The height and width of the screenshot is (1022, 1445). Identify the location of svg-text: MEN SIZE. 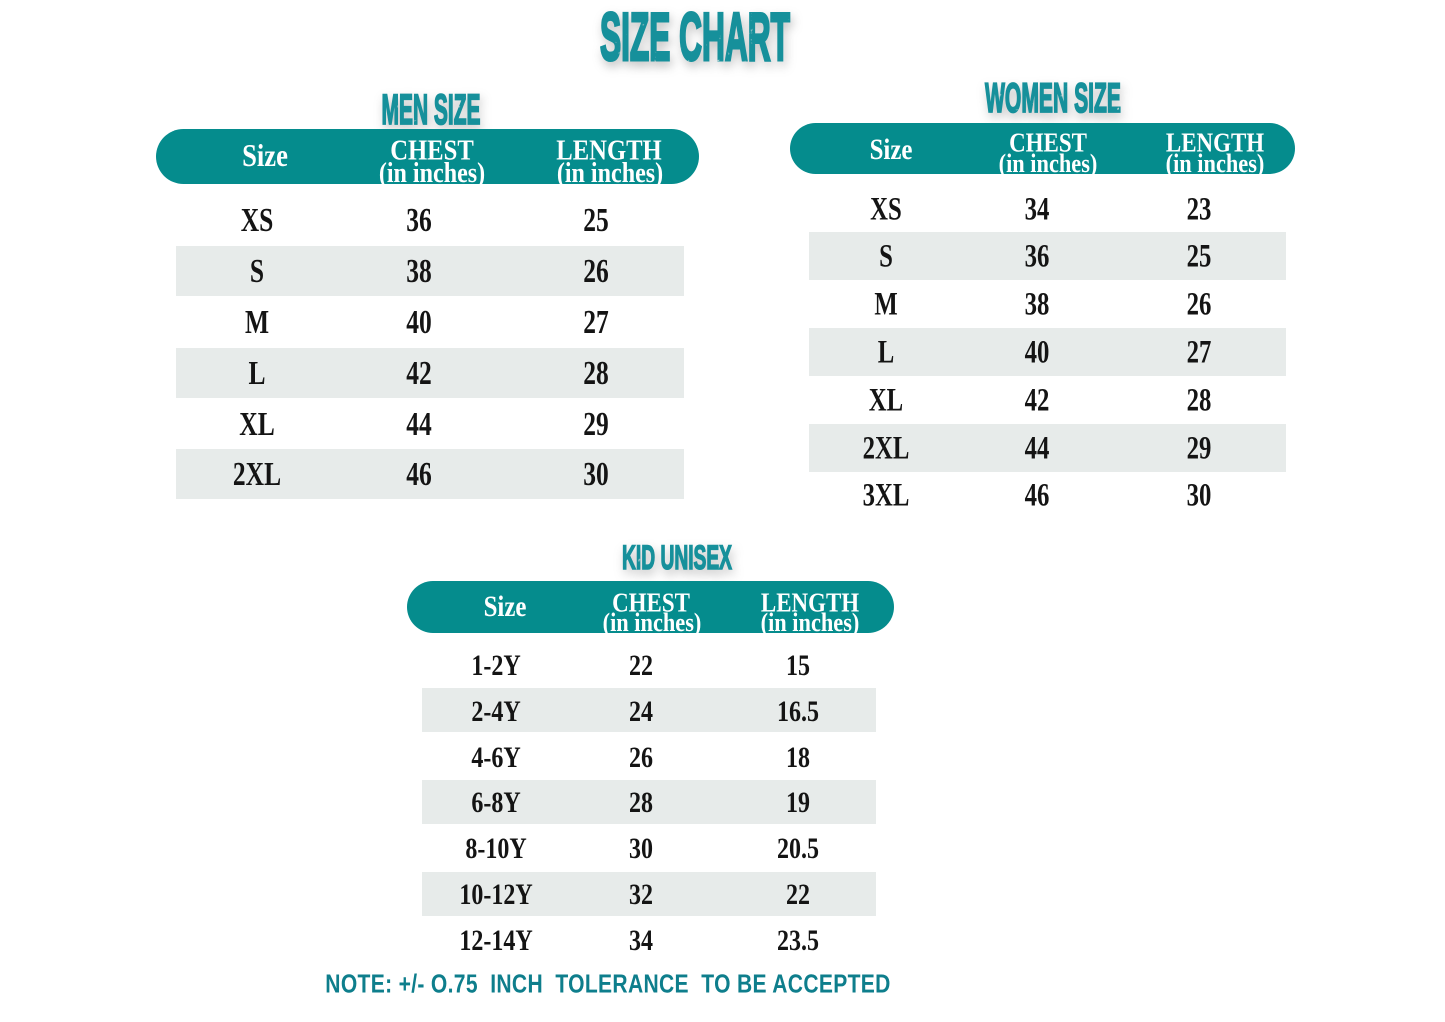
(431, 109).